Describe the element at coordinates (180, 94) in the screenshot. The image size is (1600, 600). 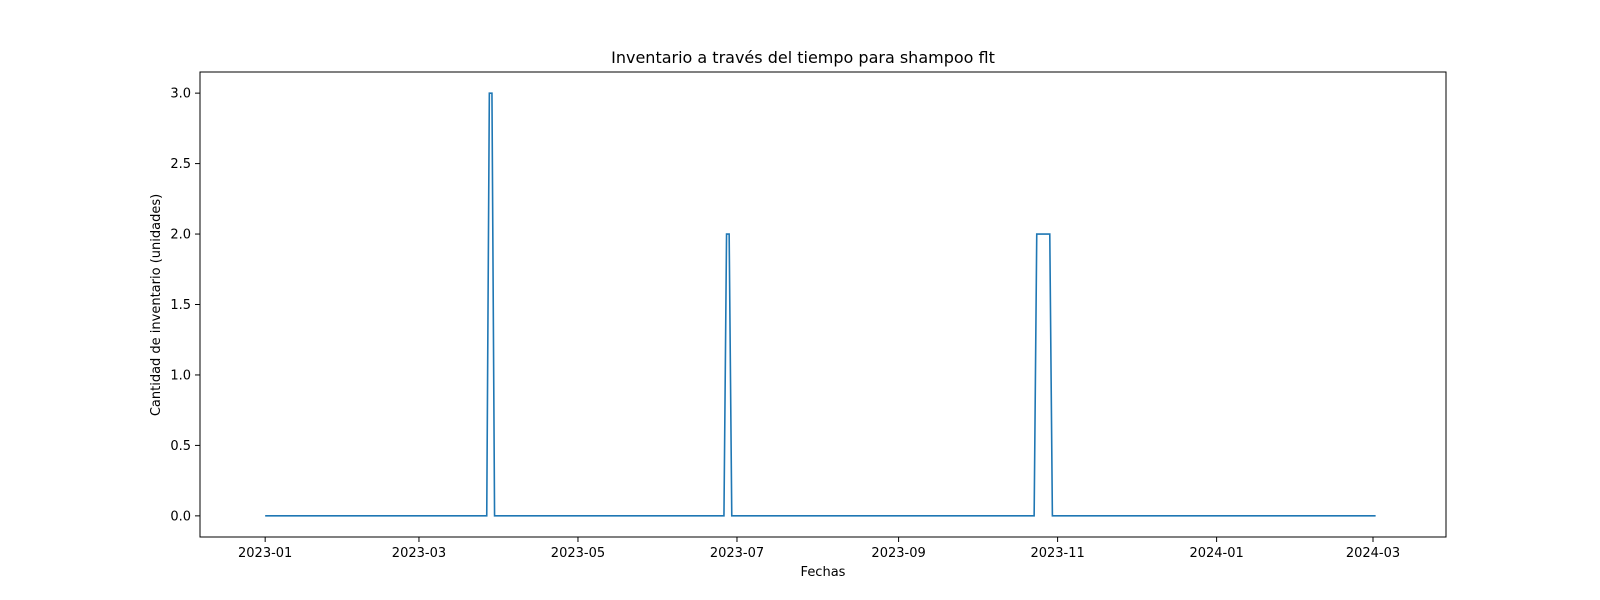
I see `y-tick-label: 3.0` at that location.